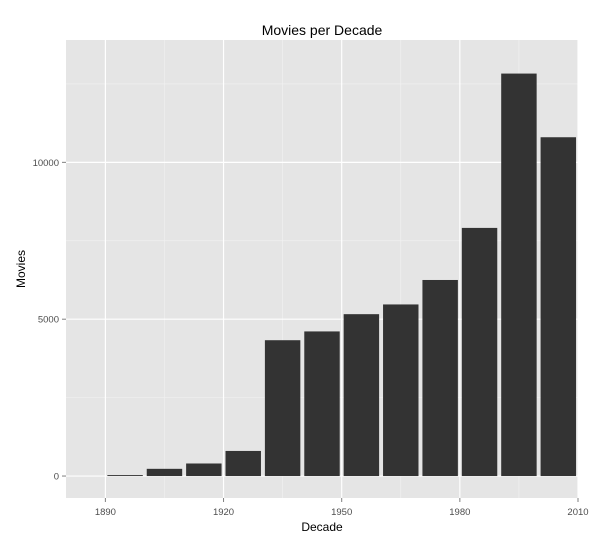  Describe the element at coordinates (46, 163) in the screenshot. I see `y-tick-label: 10000` at that location.